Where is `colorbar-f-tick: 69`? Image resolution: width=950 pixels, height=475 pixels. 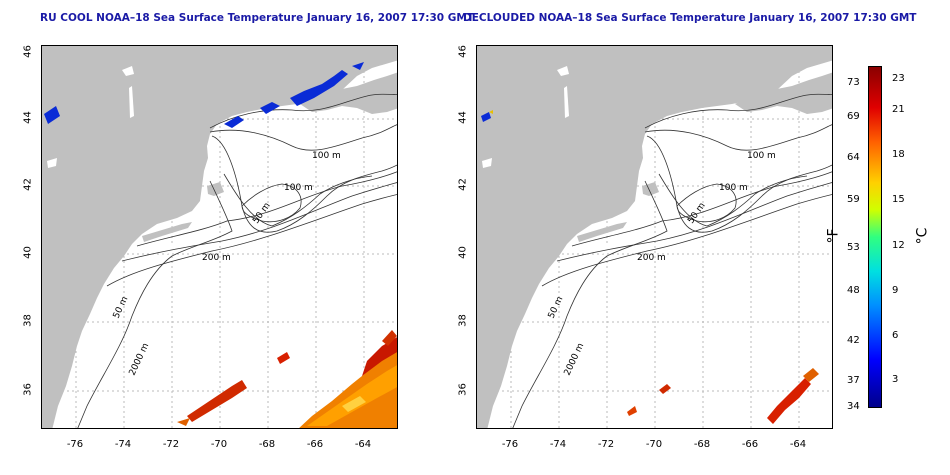
colorbar-f-tick: 69 is located at coordinates (853, 116).